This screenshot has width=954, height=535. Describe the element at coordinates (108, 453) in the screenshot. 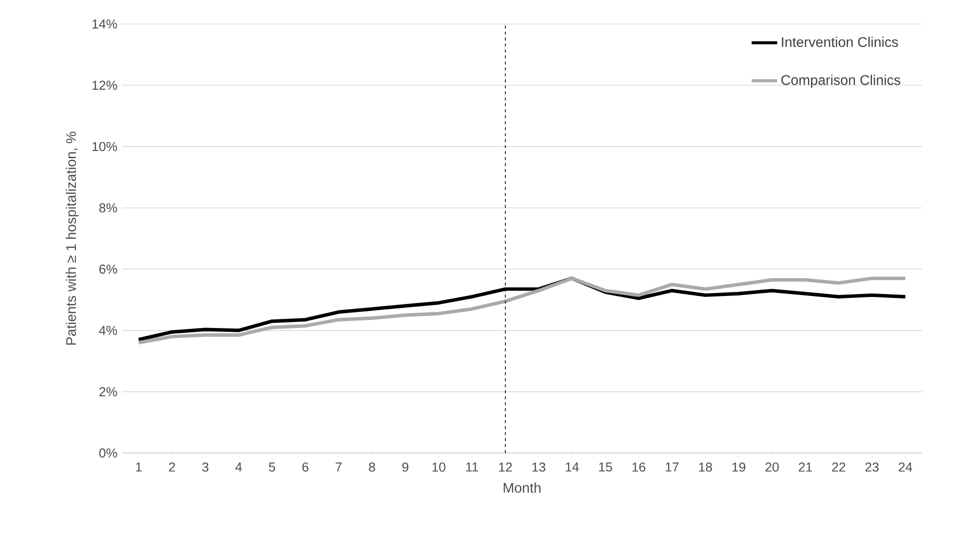

I see `y-tick-label: 0%` at that location.